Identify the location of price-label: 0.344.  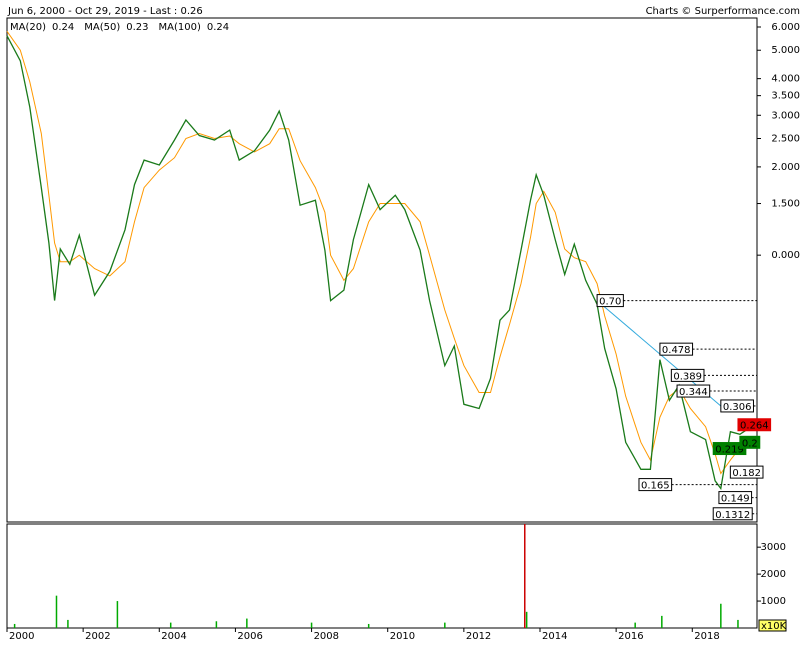
(693, 392).